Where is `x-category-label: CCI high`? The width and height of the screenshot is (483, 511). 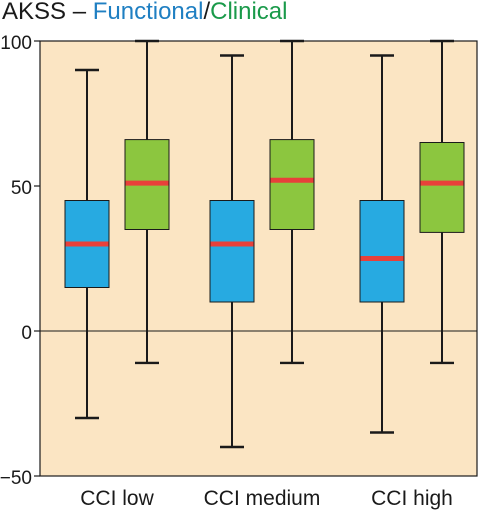
x-category-label: CCI high is located at coordinates (412, 498).